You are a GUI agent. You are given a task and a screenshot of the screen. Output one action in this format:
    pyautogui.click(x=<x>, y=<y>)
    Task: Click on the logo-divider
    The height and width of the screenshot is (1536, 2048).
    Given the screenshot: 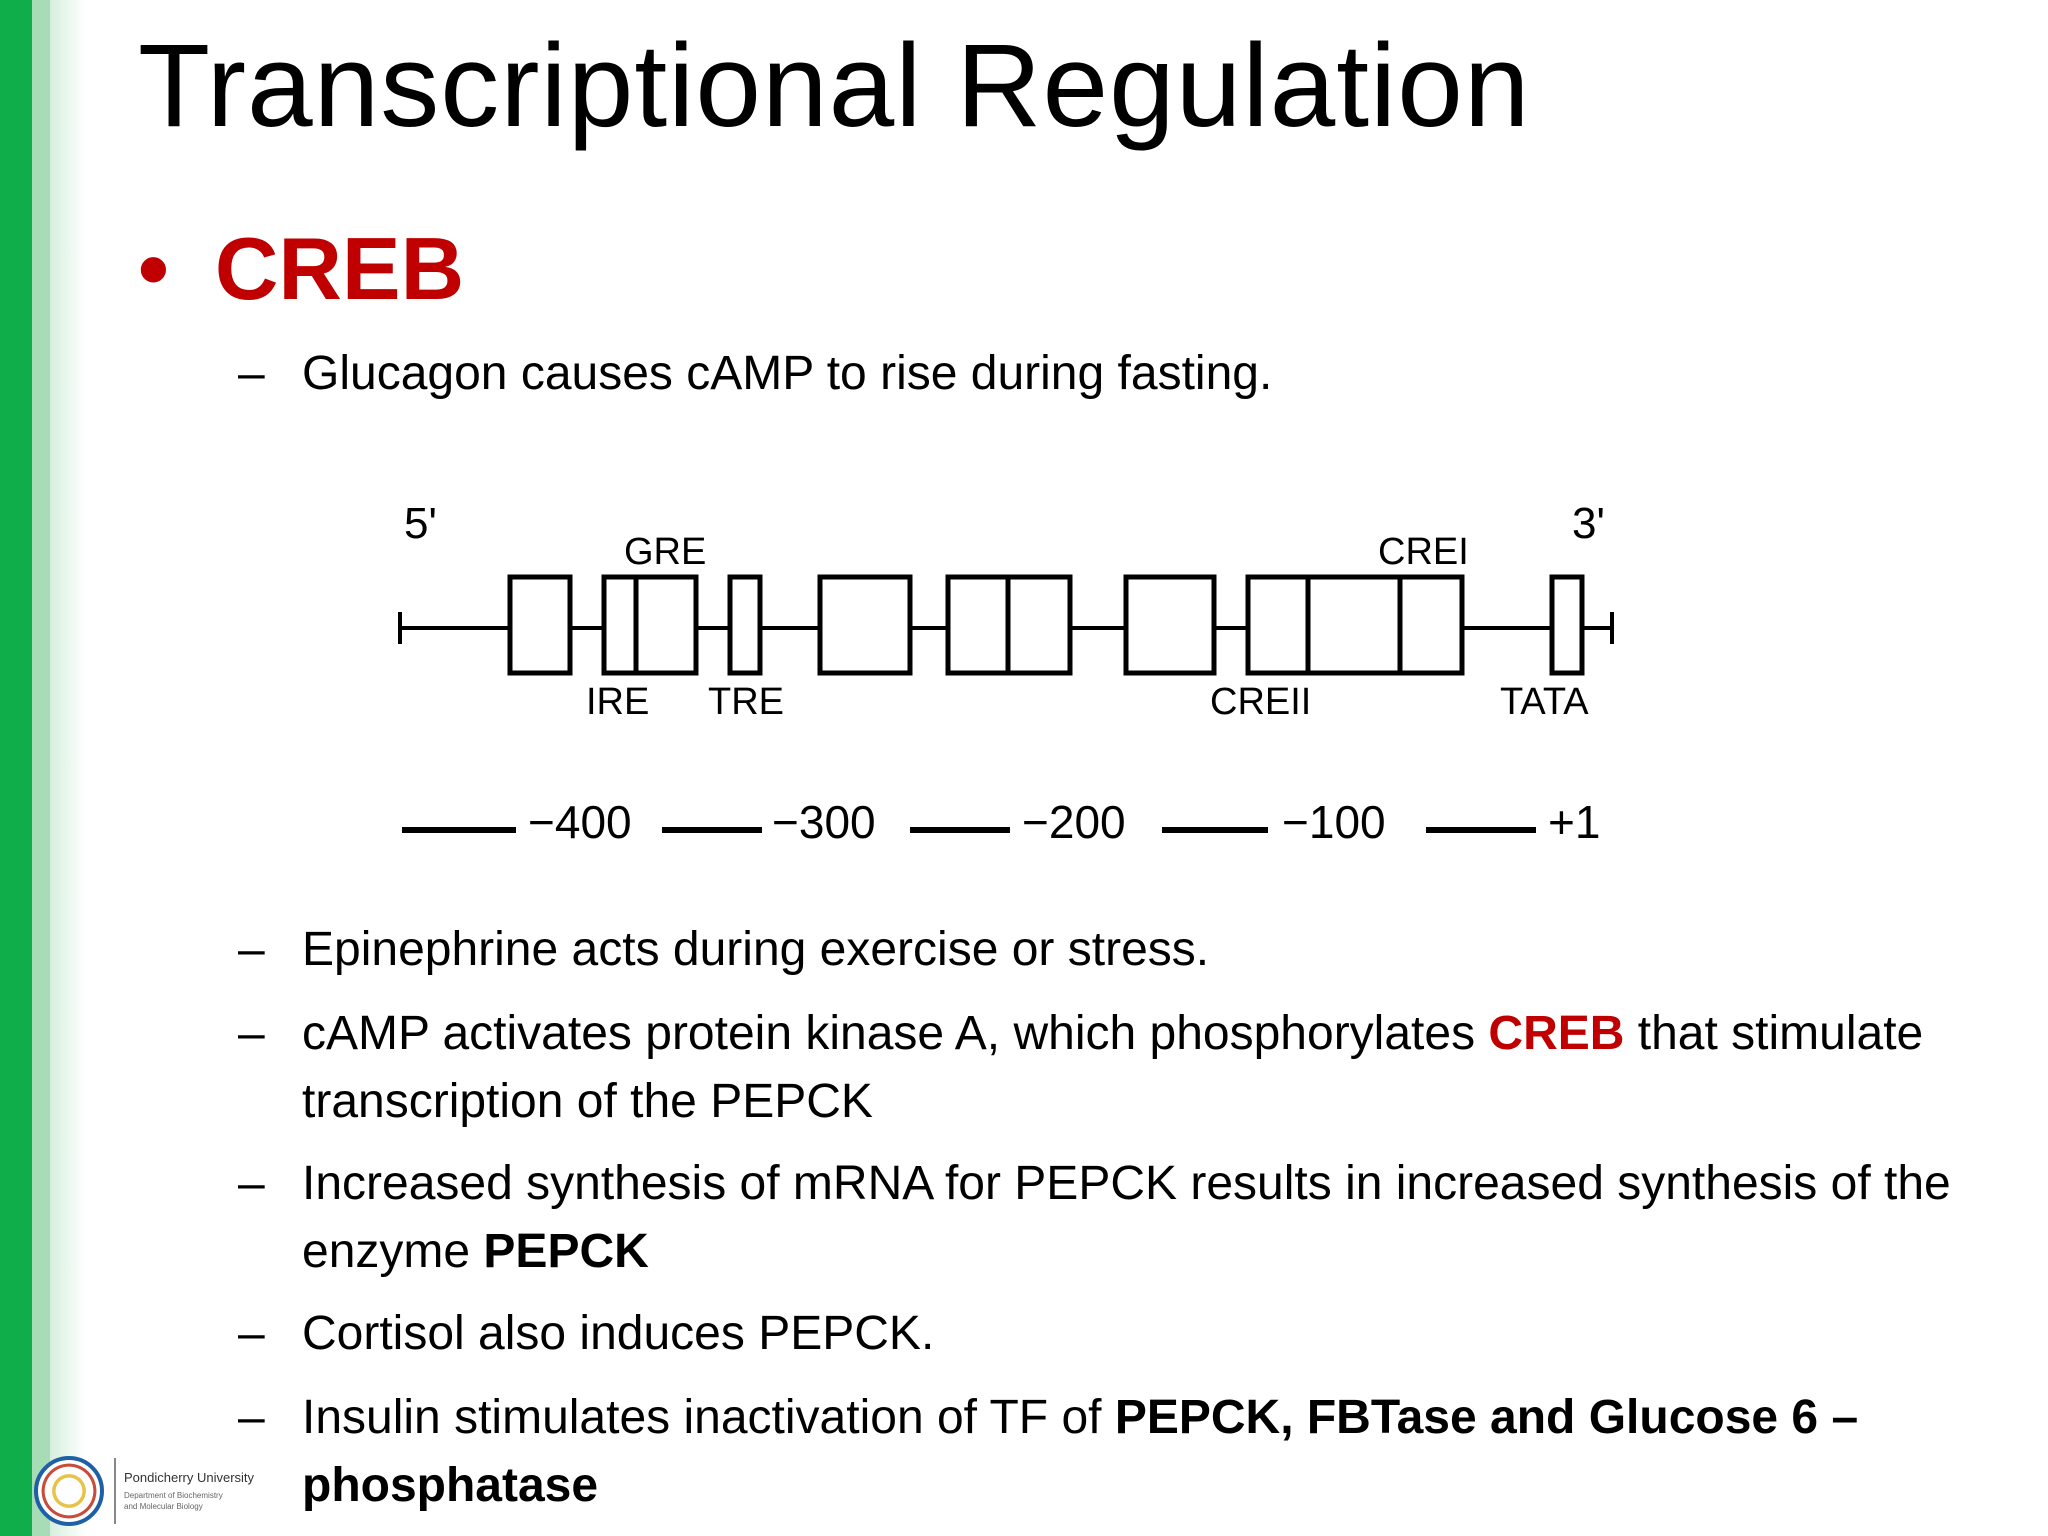 What is the action you would take?
    pyautogui.click(x=115, y=1491)
    